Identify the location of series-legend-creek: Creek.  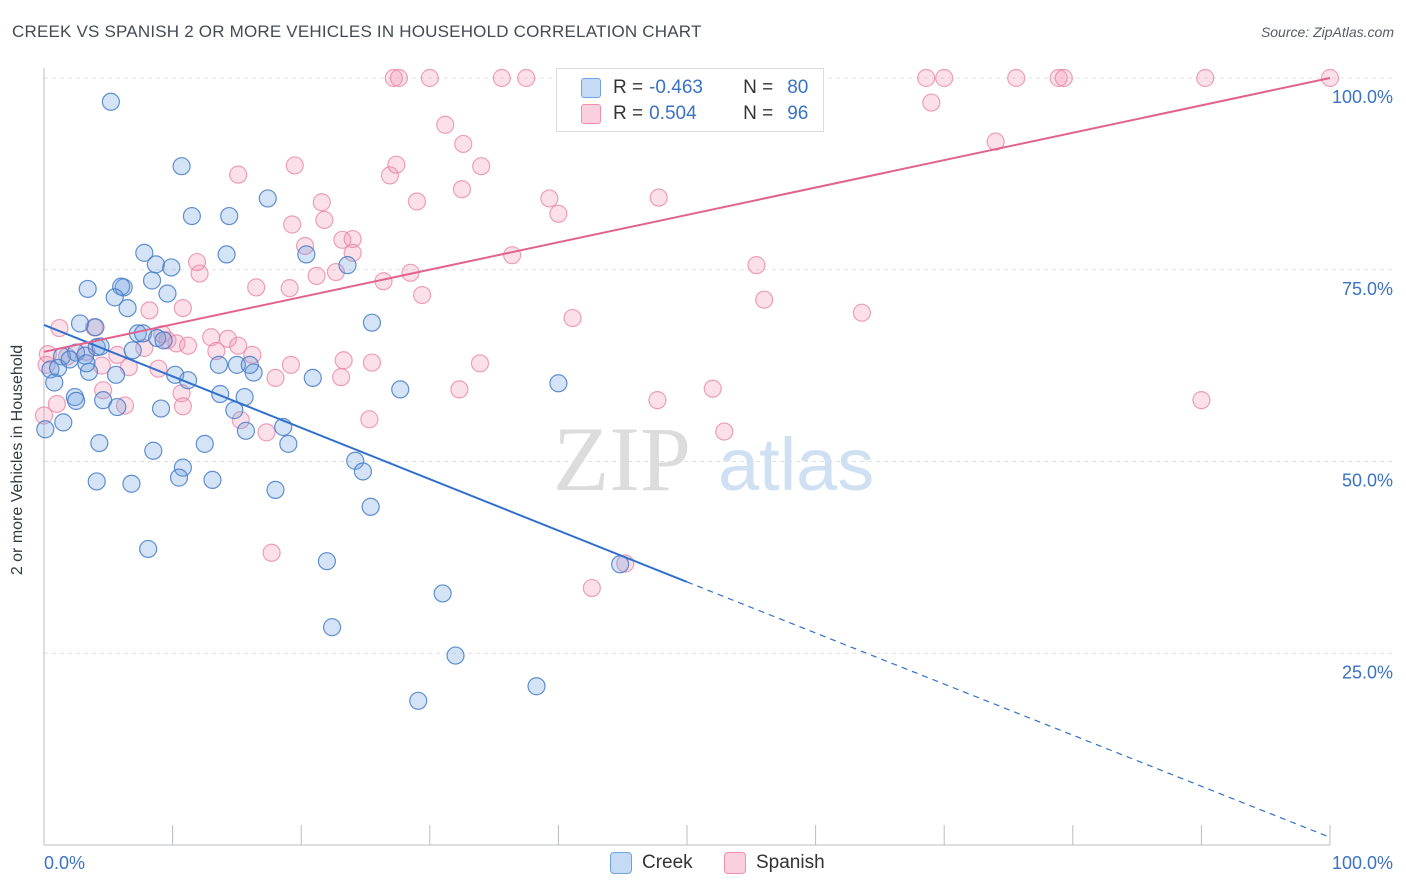
(651, 863).